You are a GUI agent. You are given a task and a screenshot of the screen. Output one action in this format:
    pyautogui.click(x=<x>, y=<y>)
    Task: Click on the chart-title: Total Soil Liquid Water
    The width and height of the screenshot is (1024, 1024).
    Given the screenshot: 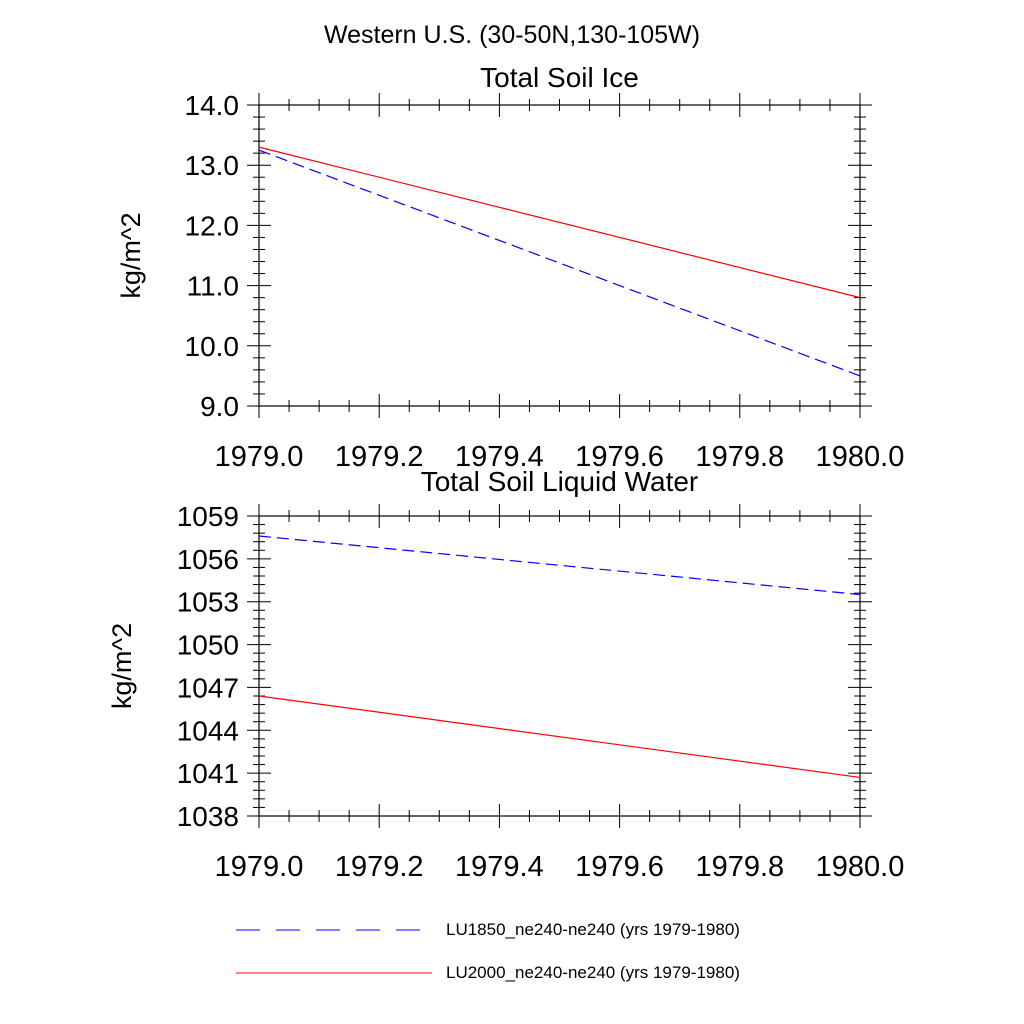 What is the action you would take?
    pyautogui.click(x=560, y=481)
    